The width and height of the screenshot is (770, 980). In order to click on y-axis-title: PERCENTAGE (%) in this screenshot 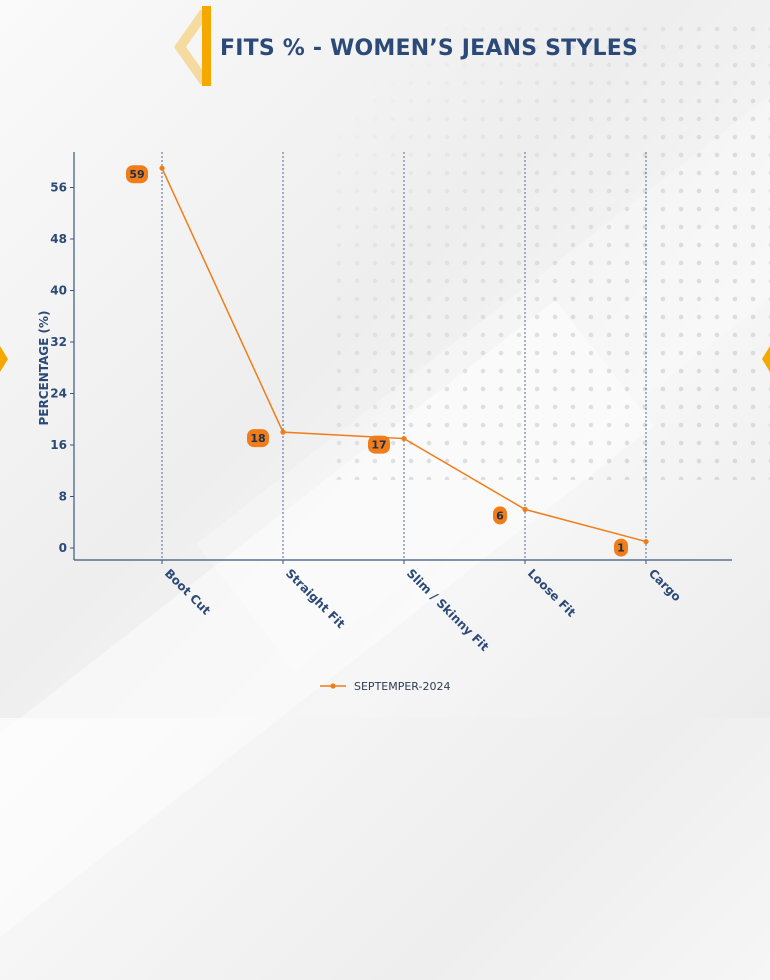, I will do `click(44, 367)`.